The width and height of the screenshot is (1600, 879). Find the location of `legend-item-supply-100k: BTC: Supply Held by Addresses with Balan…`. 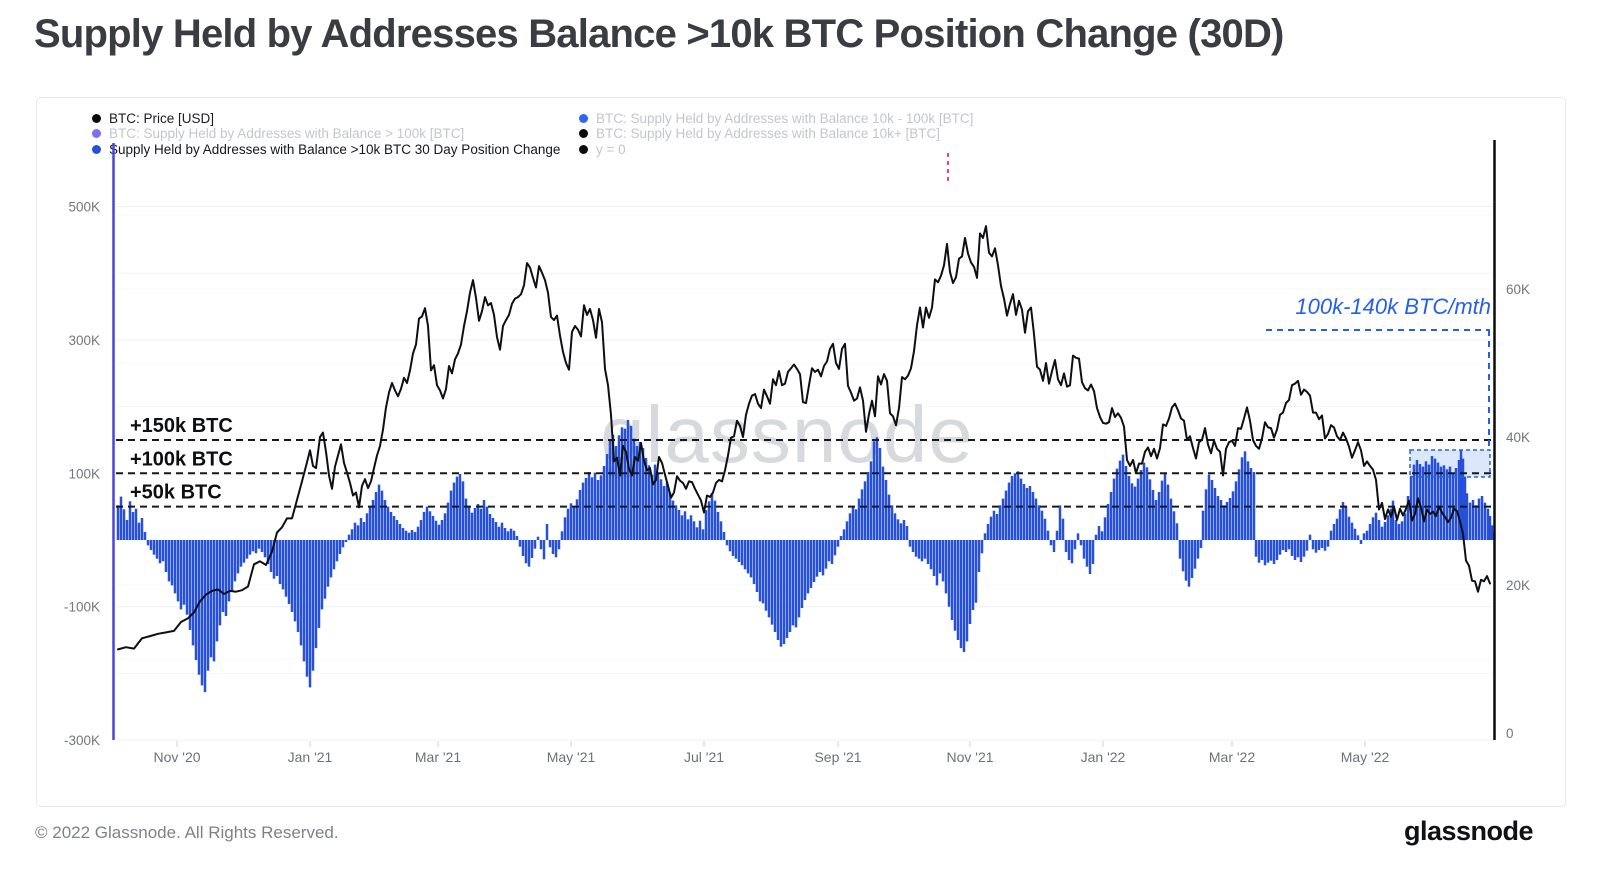

legend-item-supply-100k: BTC: Supply Held by Addresses with Balan… is located at coordinates (278, 133).